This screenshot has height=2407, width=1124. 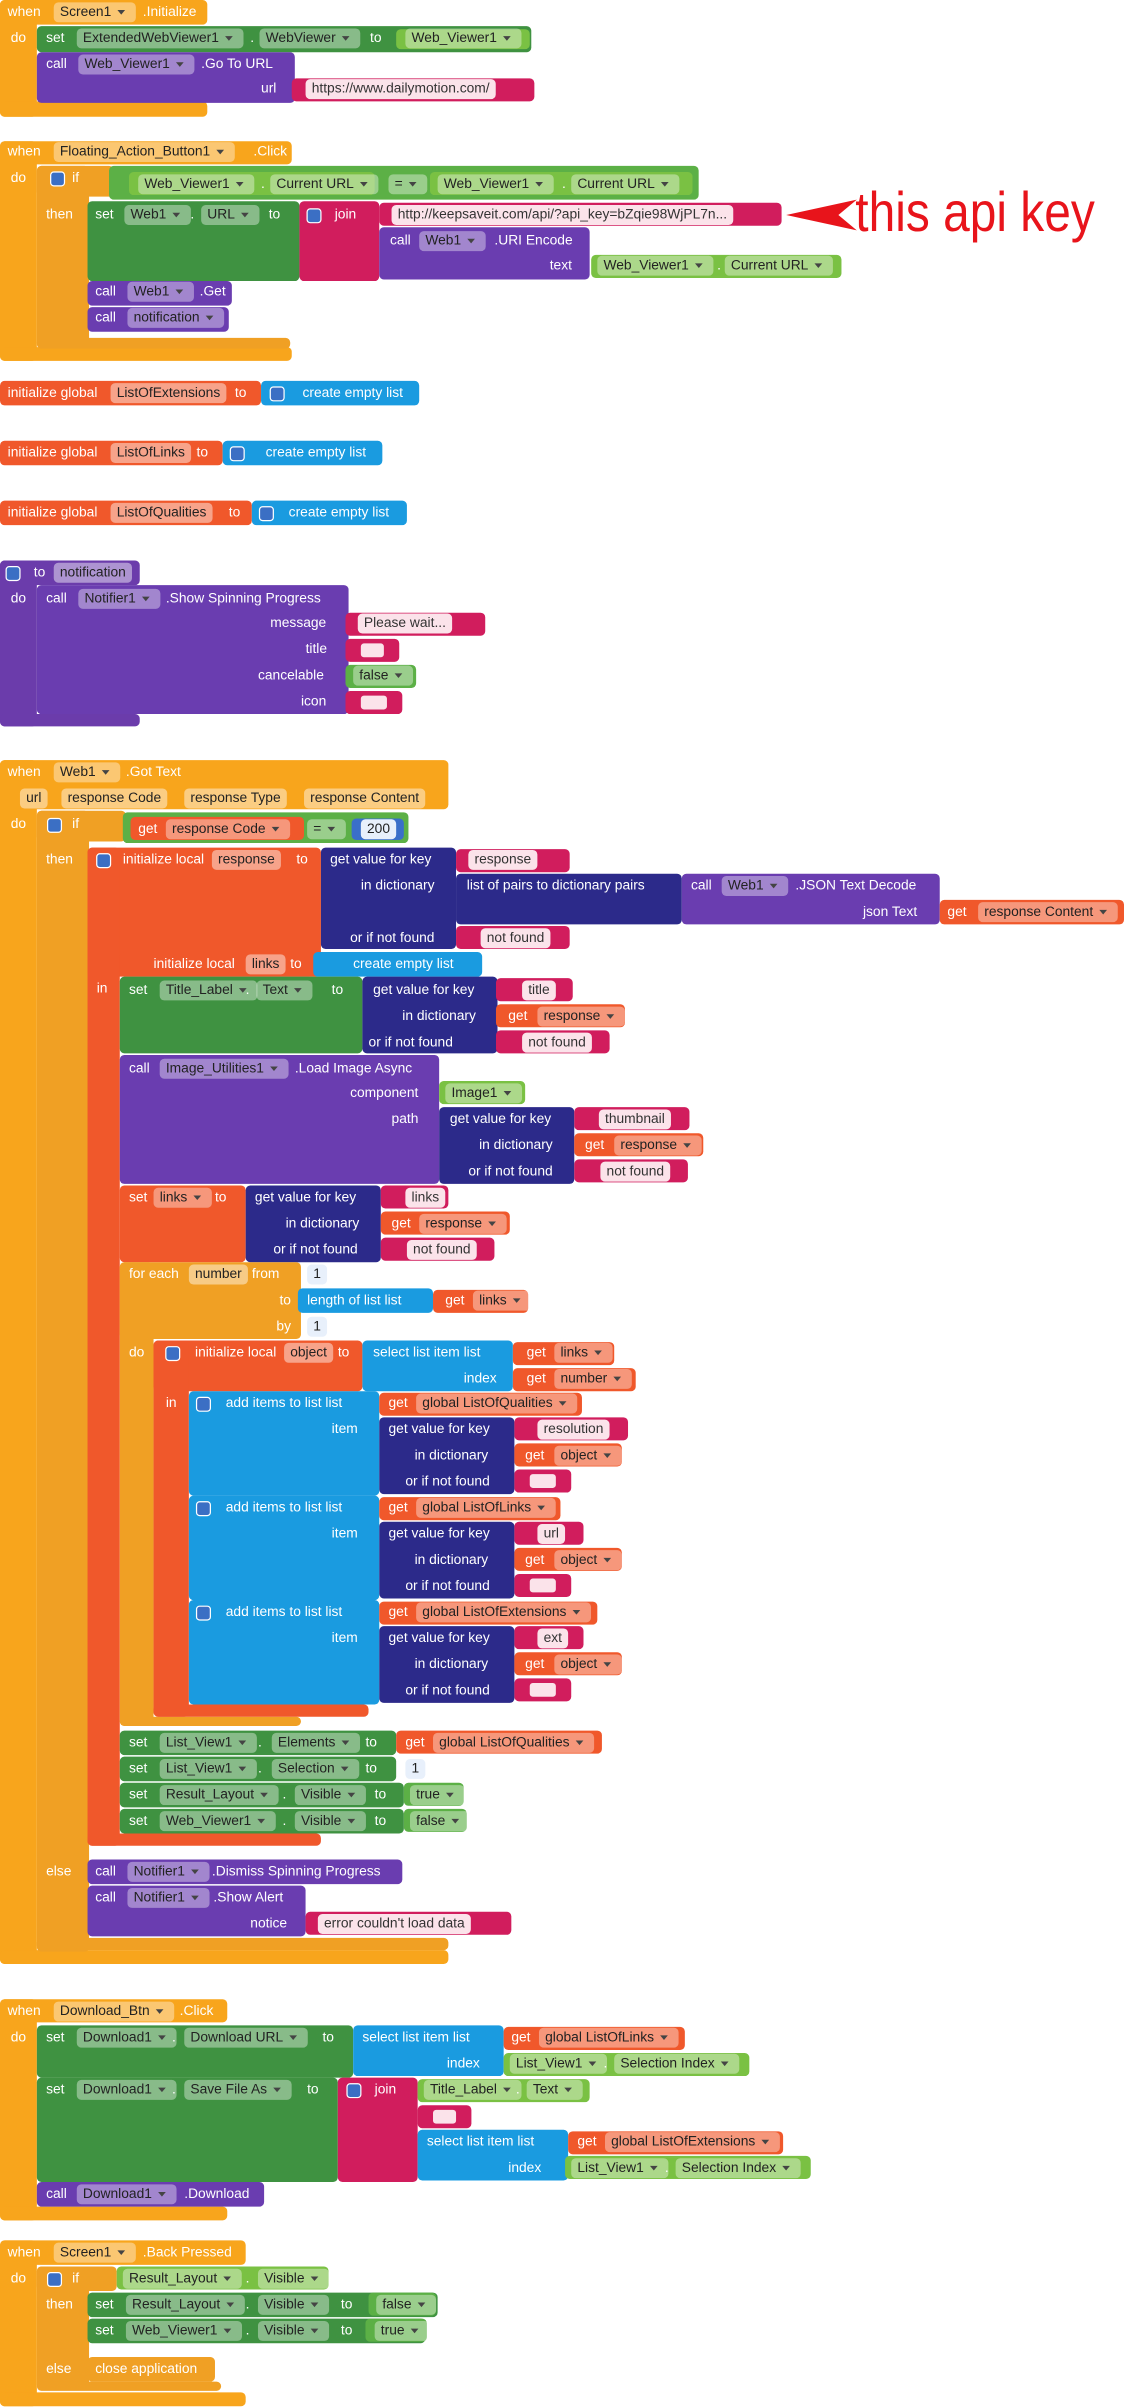 I want to click on dropdown-field: number, so click(x=583, y=1378).